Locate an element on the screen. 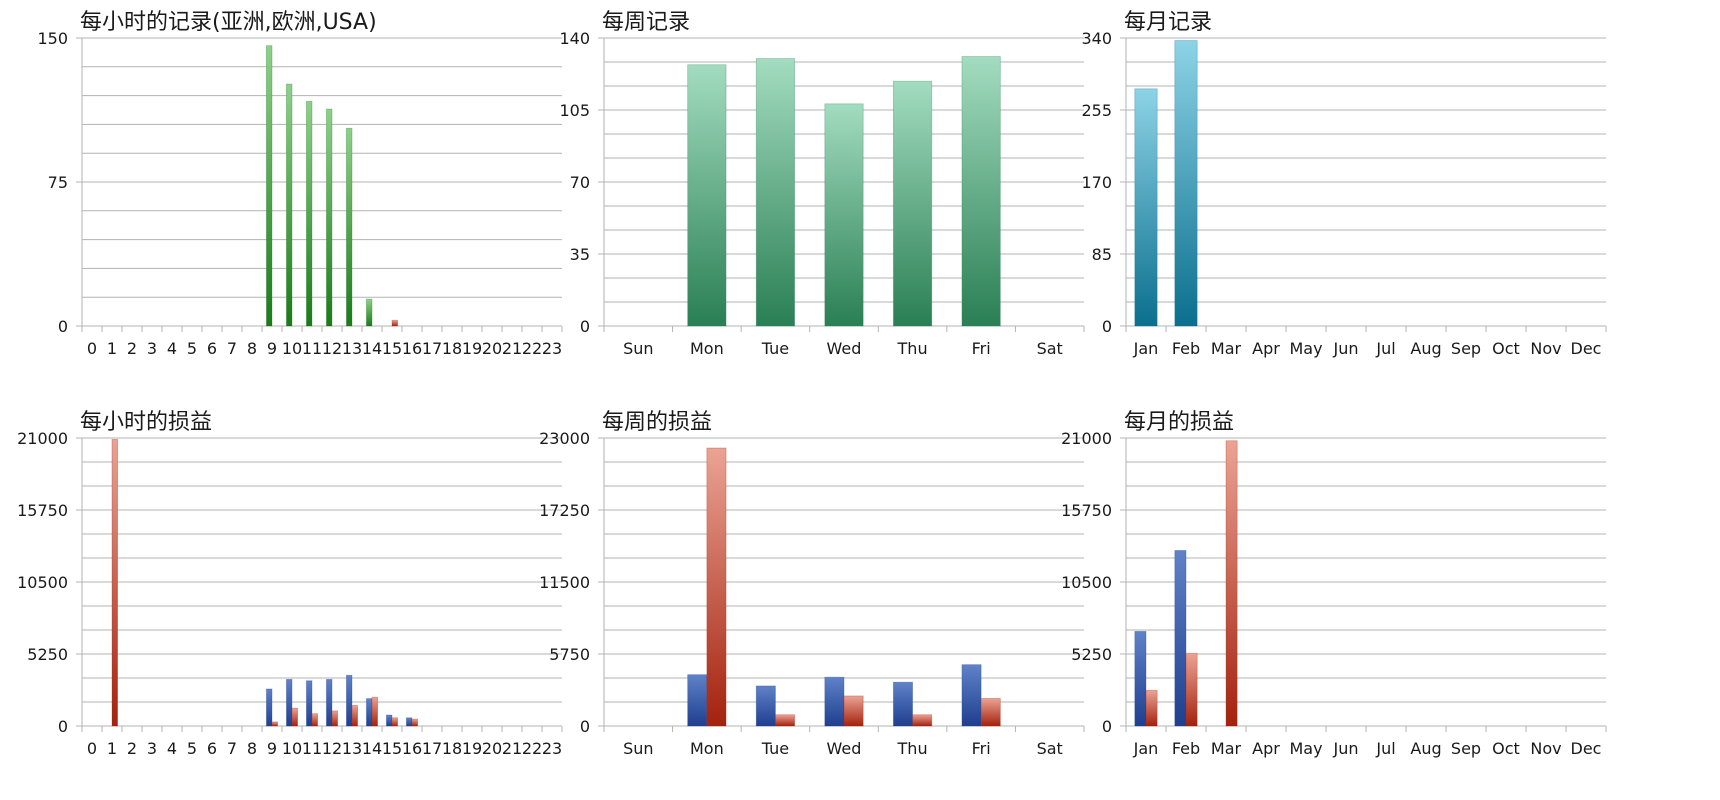  x-tick-label: 8 is located at coordinates (252, 348).